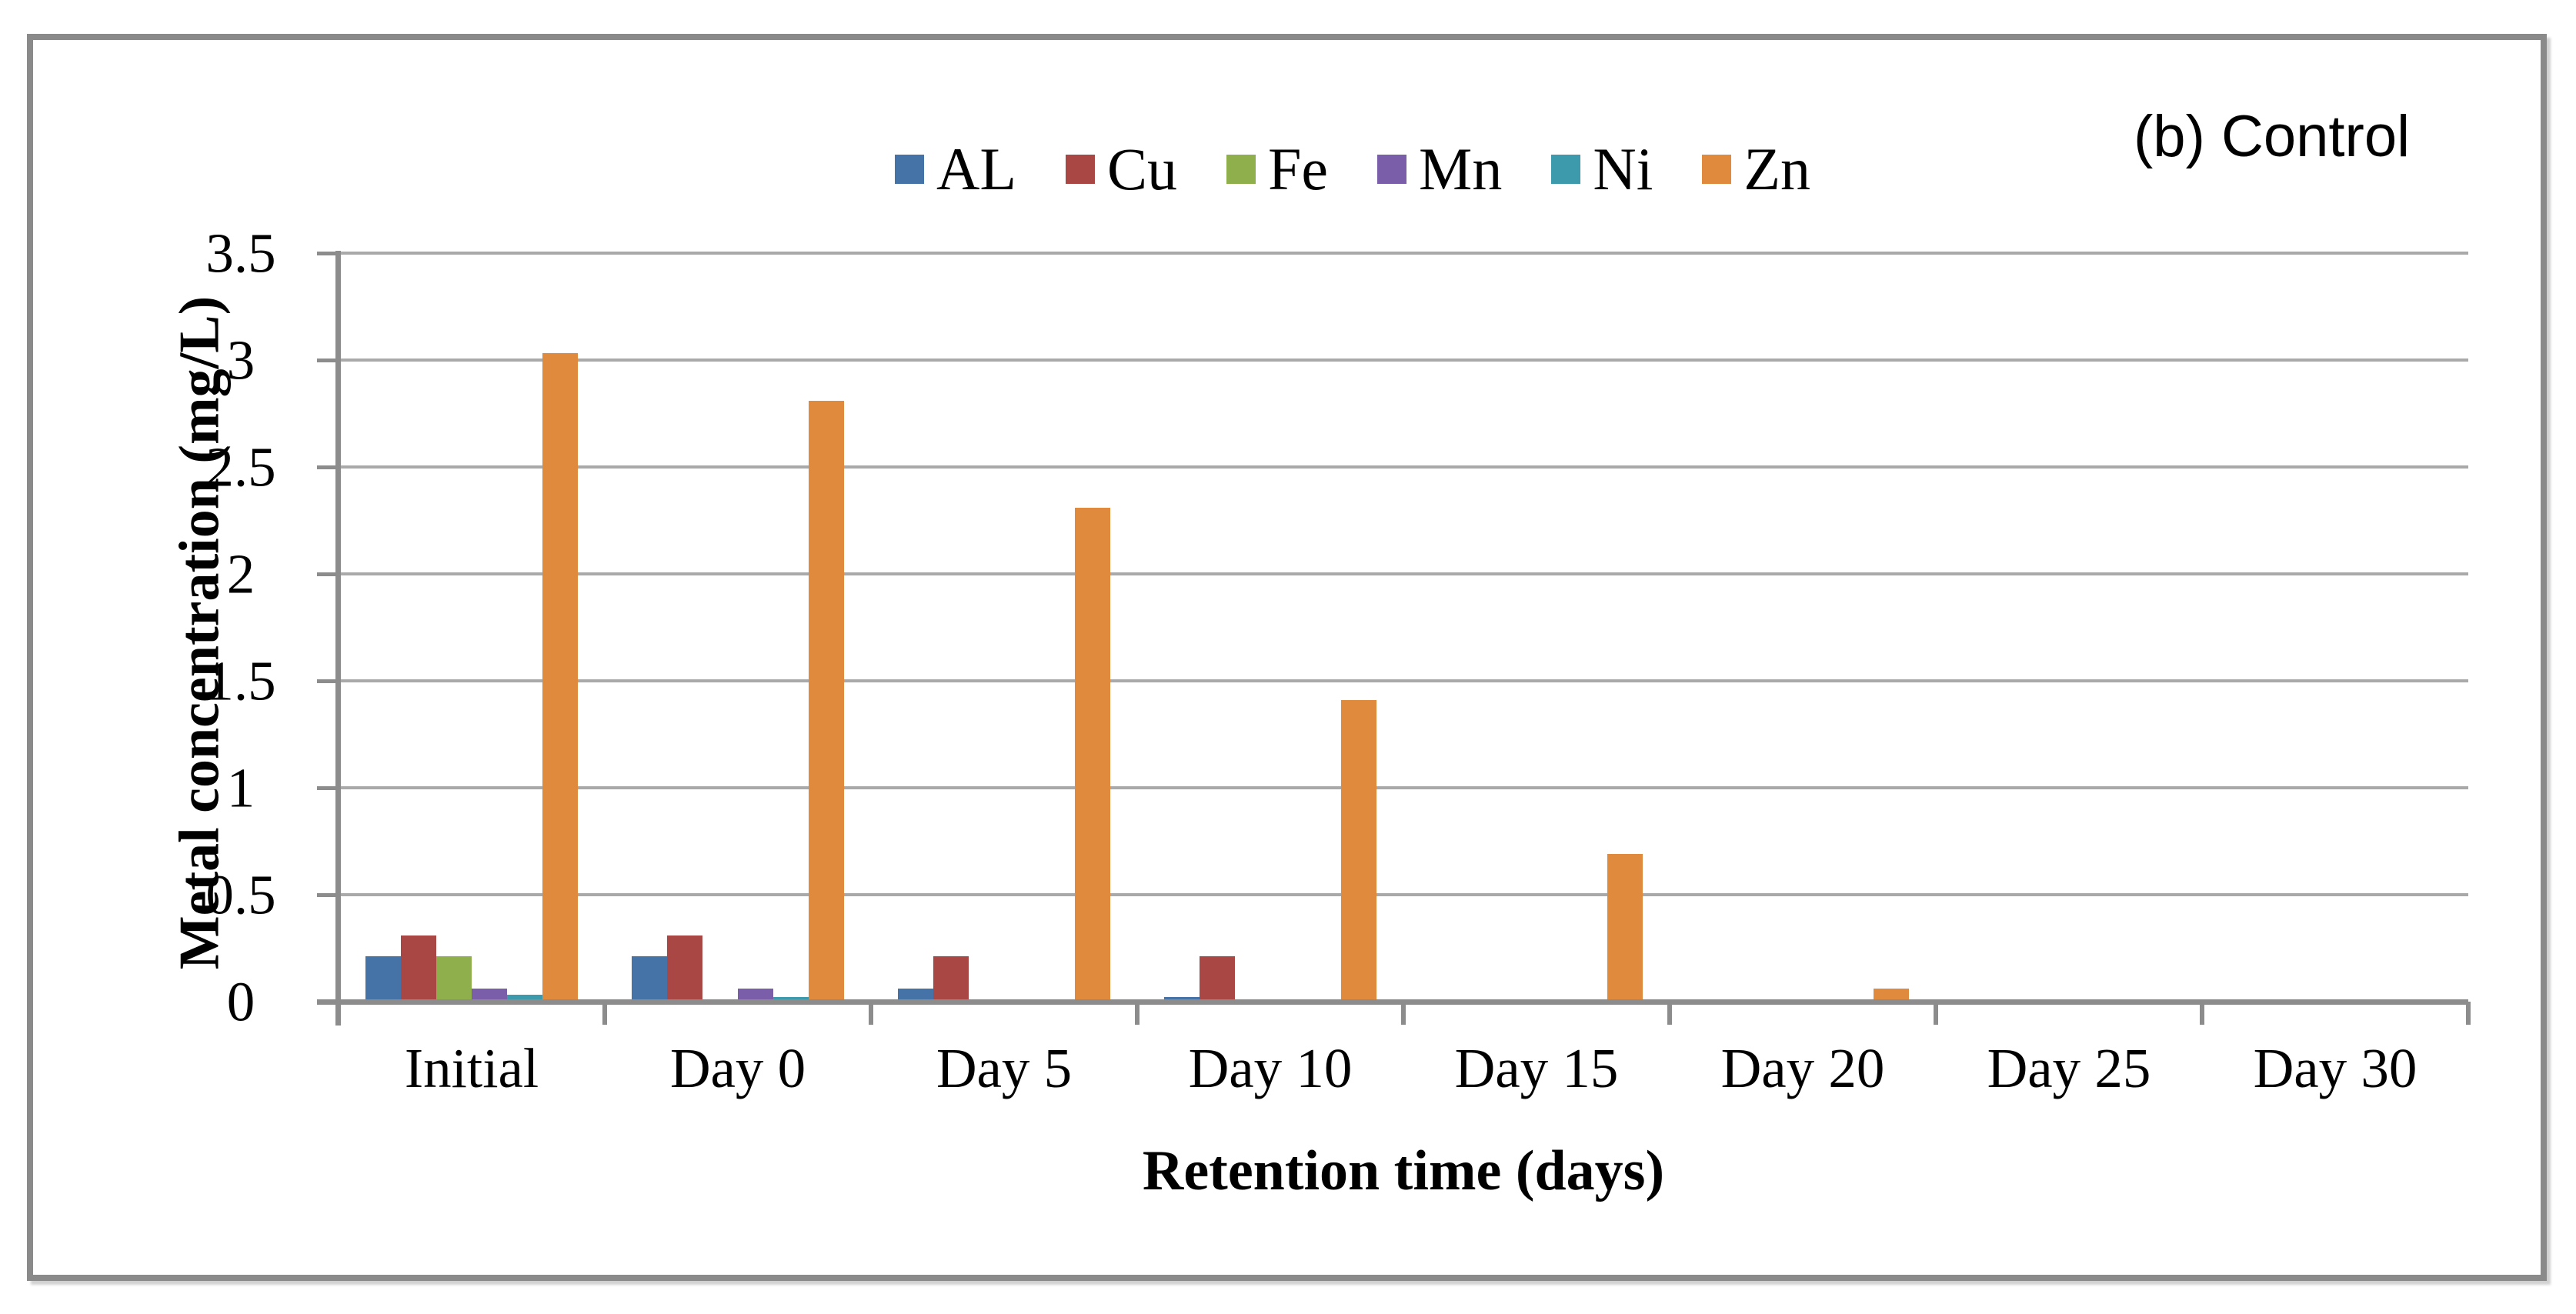  Describe the element at coordinates (1625, 926) in the screenshot. I see `bar-zn-day15` at that location.